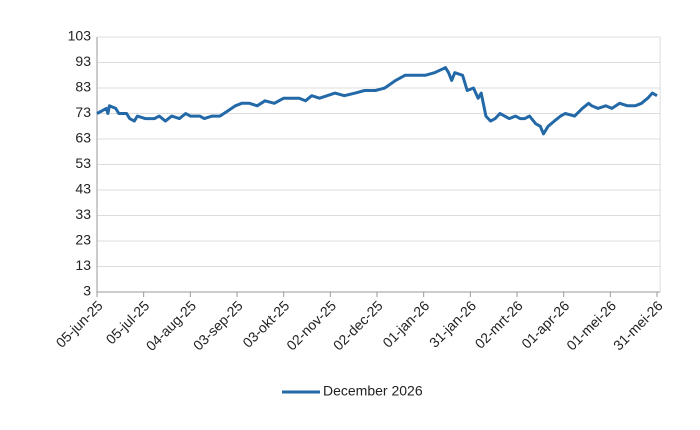  Describe the element at coordinates (218, 325) in the screenshot. I see `x-tick-label: 03-sep-25` at that location.